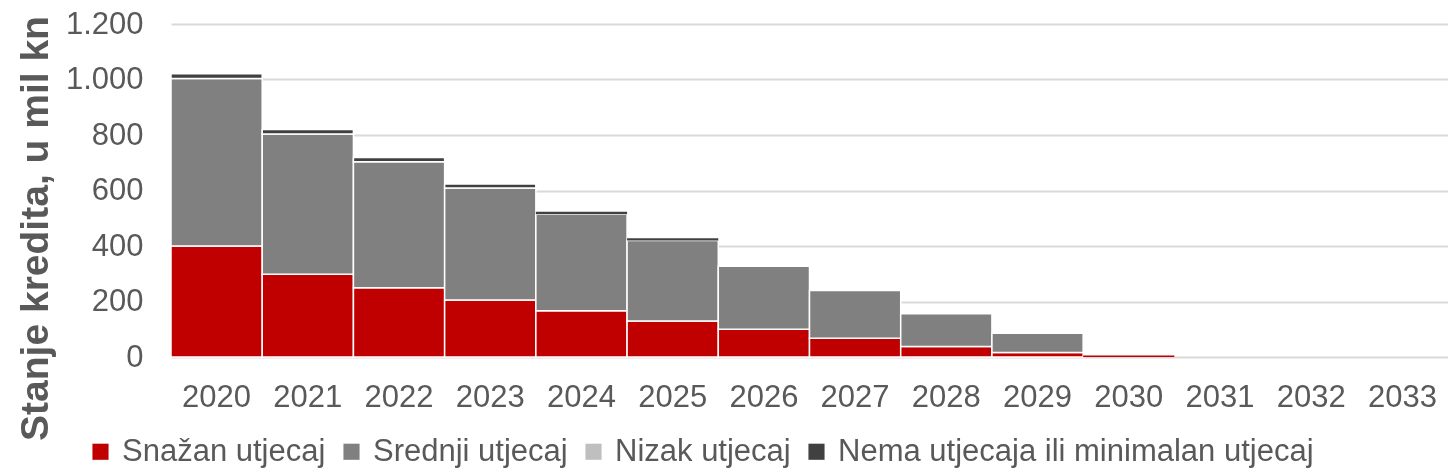 This screenshot has width=1448, height=472. What do you see at coordinates (703, 450) in the screenshot?
I see `legend-label: Nizak utjecaj` at bounding box center [703, 450].